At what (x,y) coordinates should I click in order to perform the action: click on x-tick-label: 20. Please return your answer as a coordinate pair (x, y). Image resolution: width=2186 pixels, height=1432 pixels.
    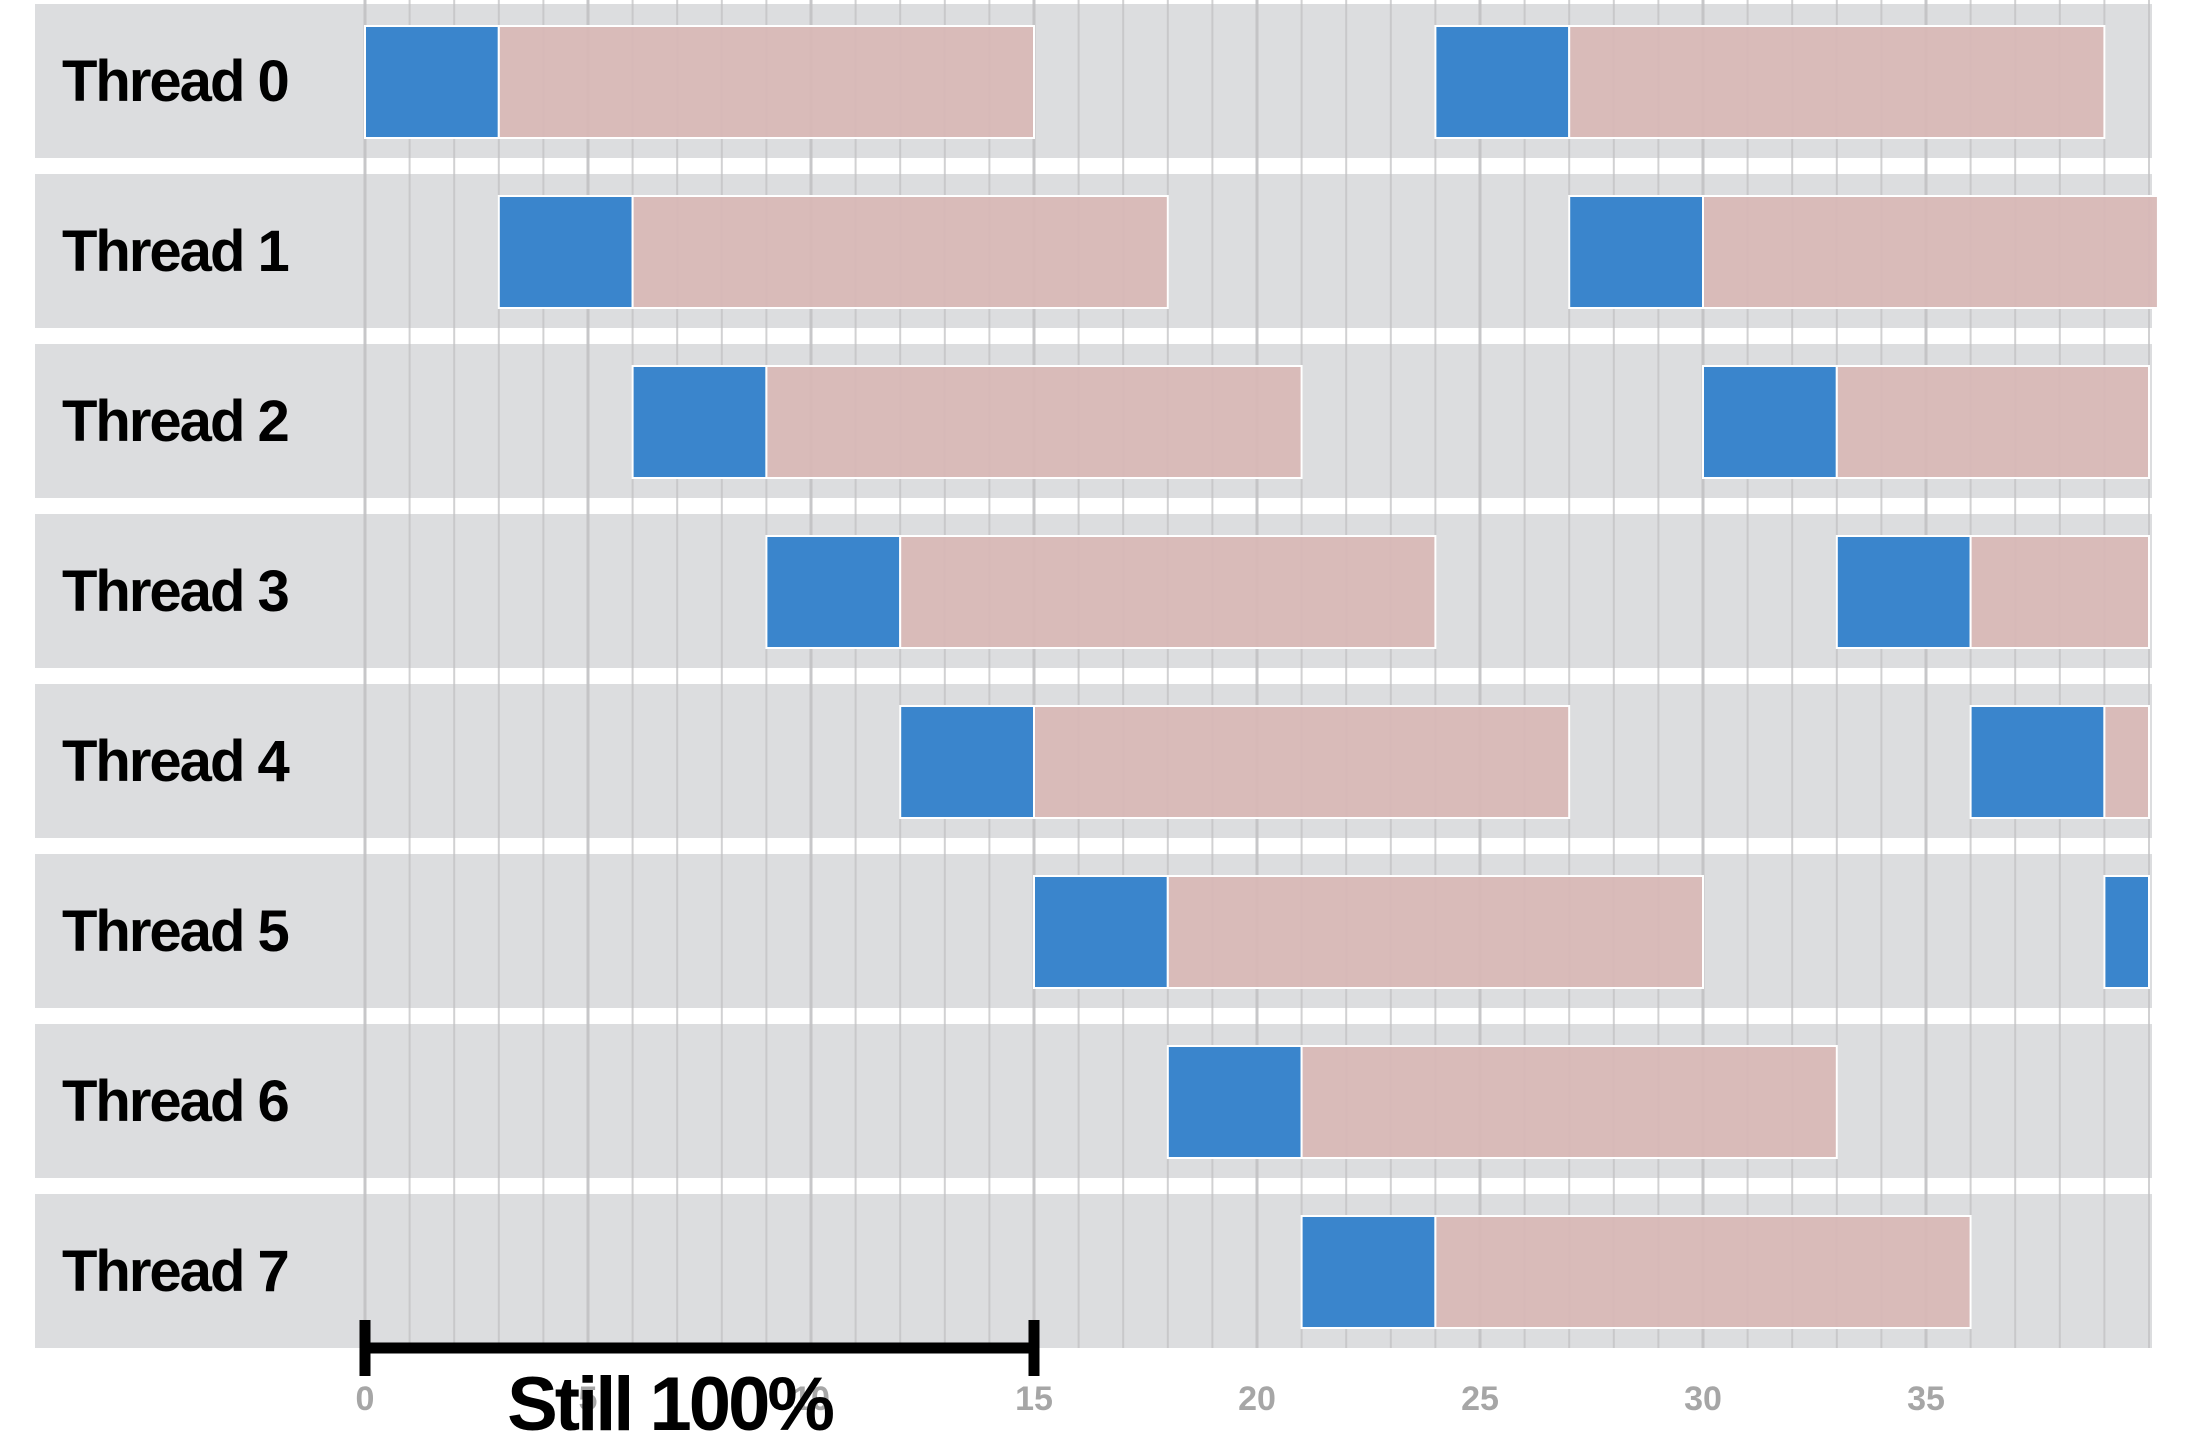
    Looking at the image, I should click on (1257, 1399).